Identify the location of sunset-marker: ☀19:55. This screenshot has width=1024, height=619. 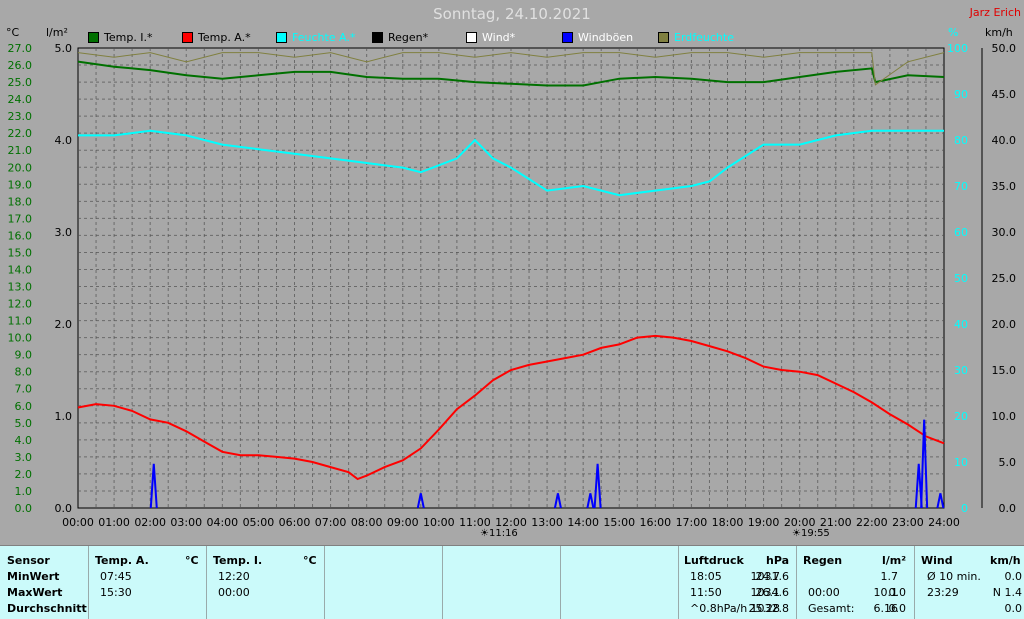
(811, 533).